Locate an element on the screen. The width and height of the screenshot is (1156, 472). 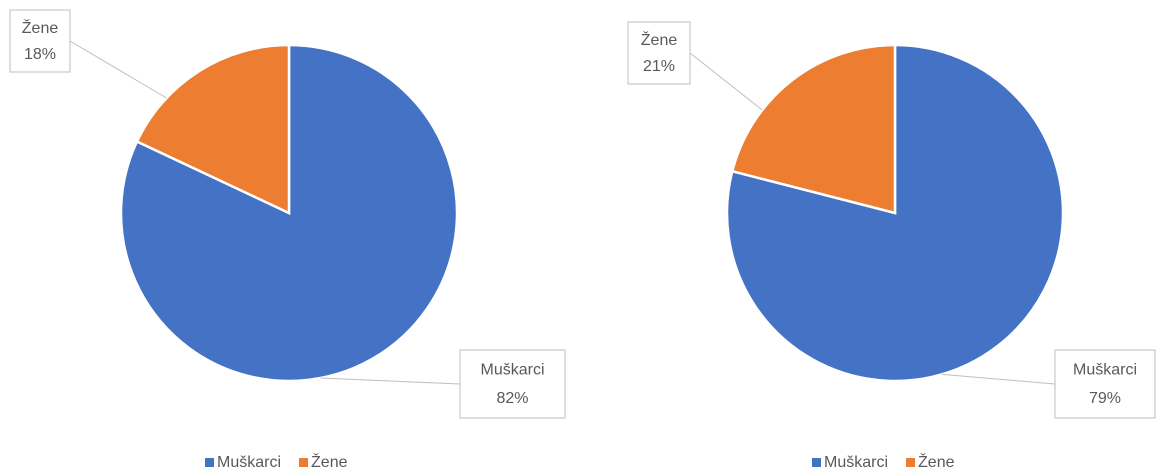
data-label-value: 21% is located at coordinates (659, 66).